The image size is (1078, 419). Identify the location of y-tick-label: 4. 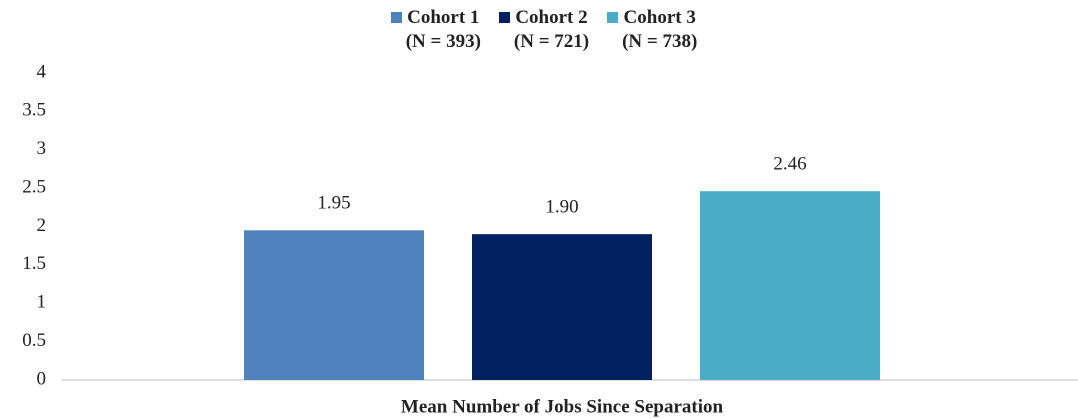
(42, 71).